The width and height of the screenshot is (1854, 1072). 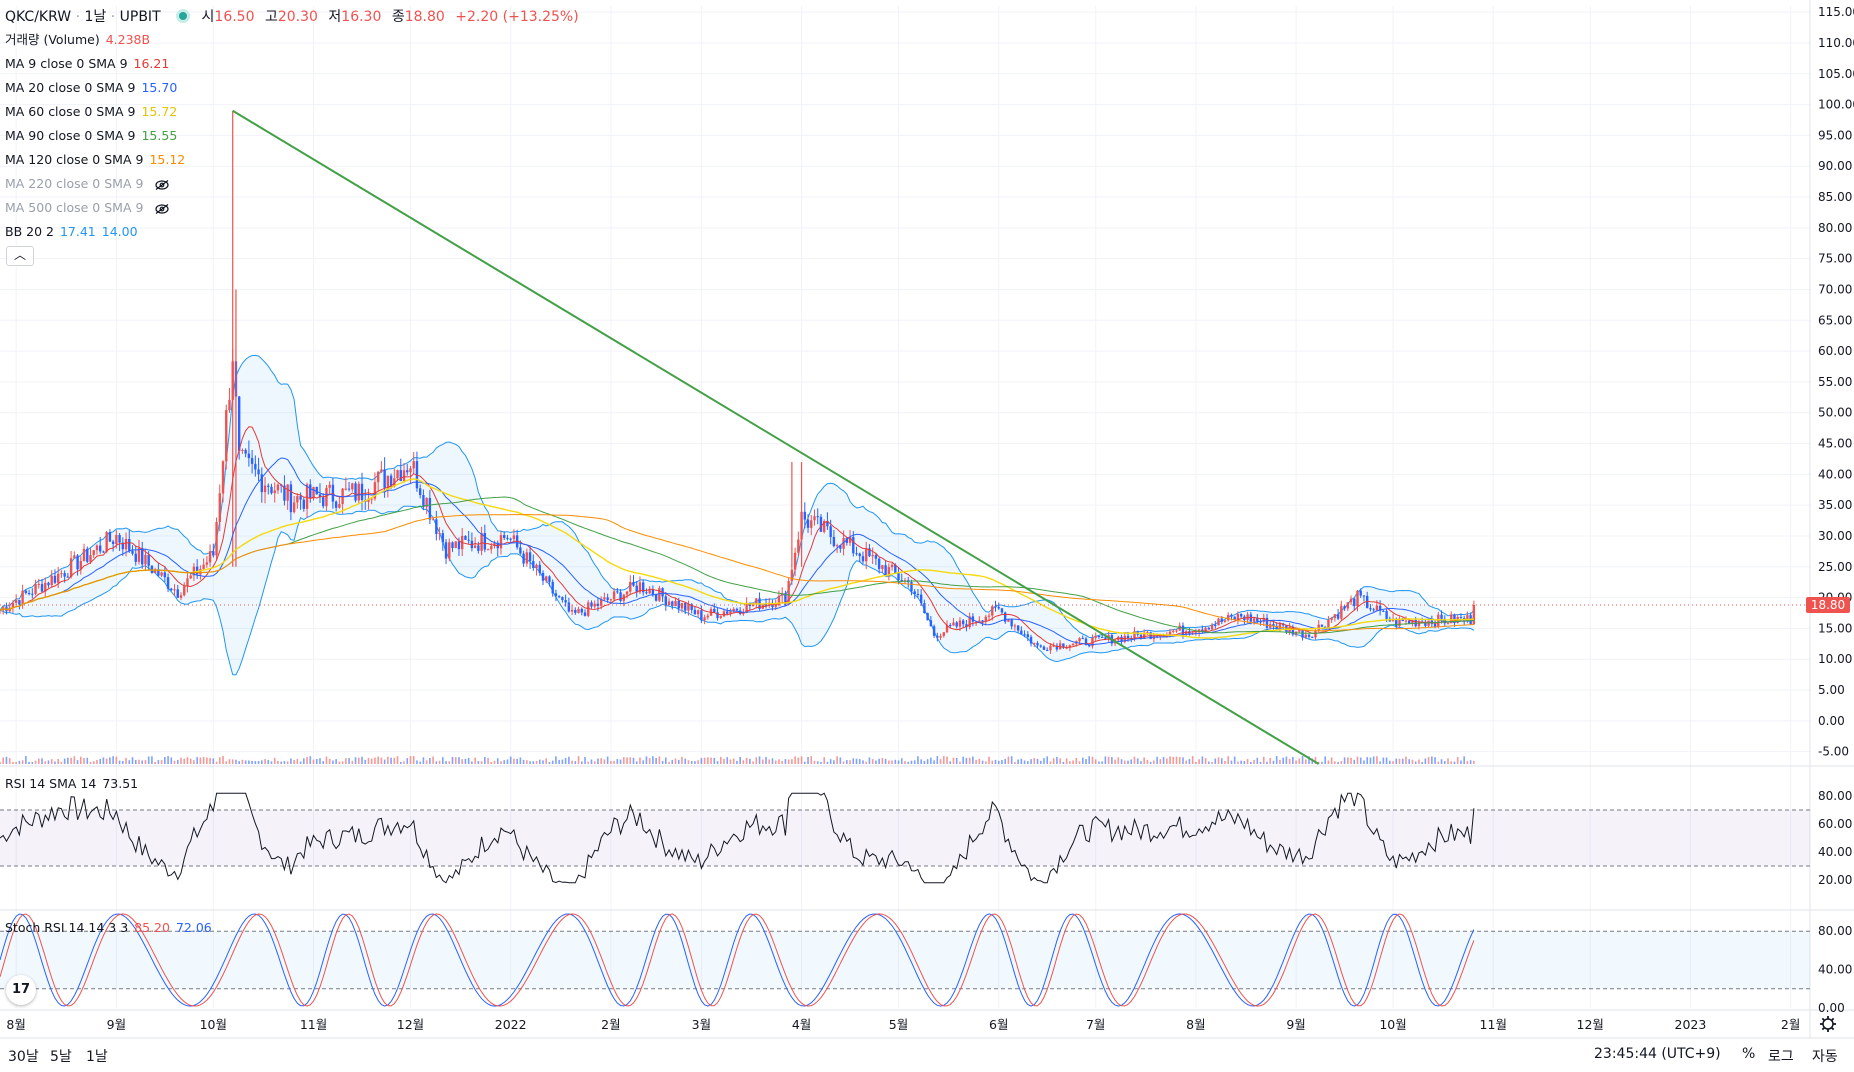 What do you see at coordinates (87, 184) in the screenshot?
I see `legend-ma220: MA 220 close 0 SMA 9` at bounding box center [87, 184].